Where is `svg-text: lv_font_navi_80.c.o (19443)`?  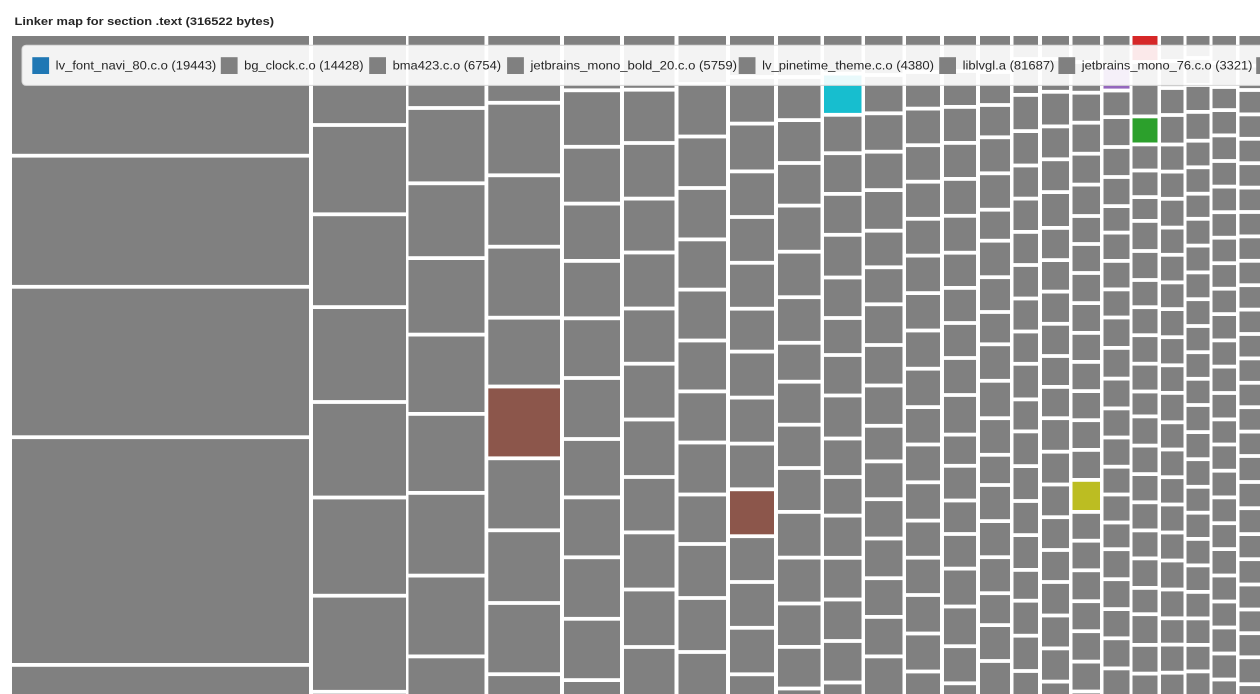
svg-text: lv_font_navi_80.c.o (19443) is located at coordinates (136, 66).